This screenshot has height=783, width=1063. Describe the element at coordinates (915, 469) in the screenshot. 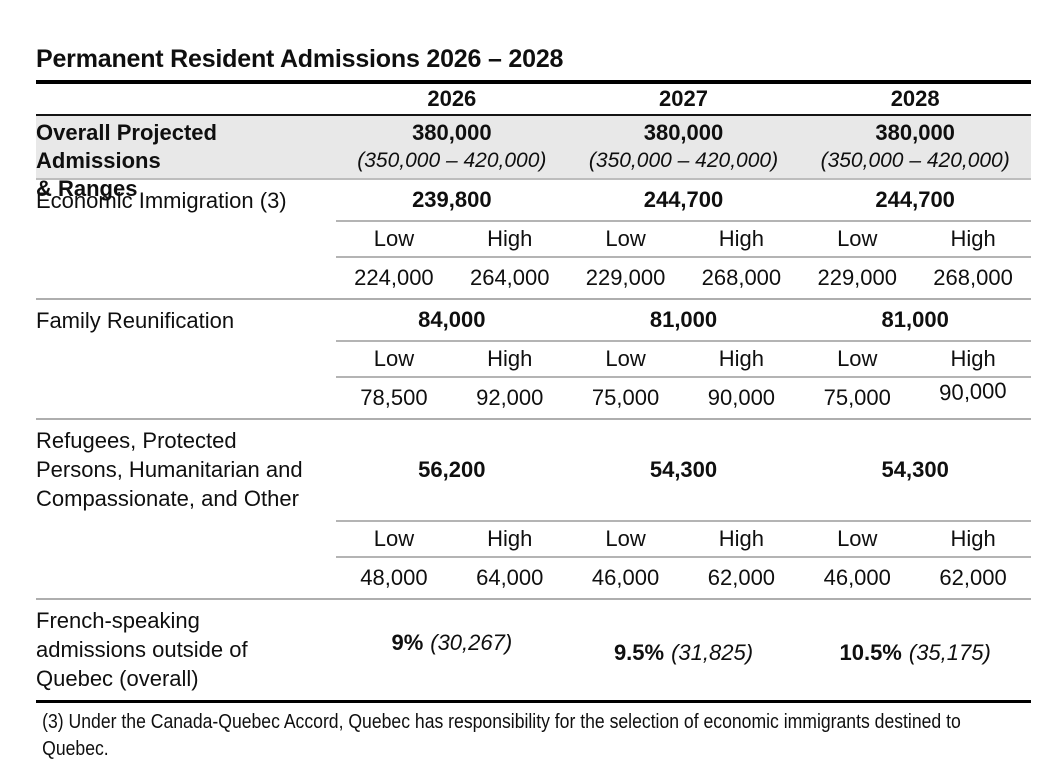

I see `projected-value-2028: 54,300` at that location.